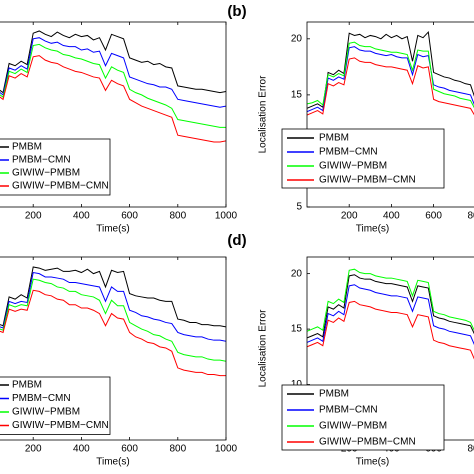  I want to click on panel-title: (b), so click(236, 11).